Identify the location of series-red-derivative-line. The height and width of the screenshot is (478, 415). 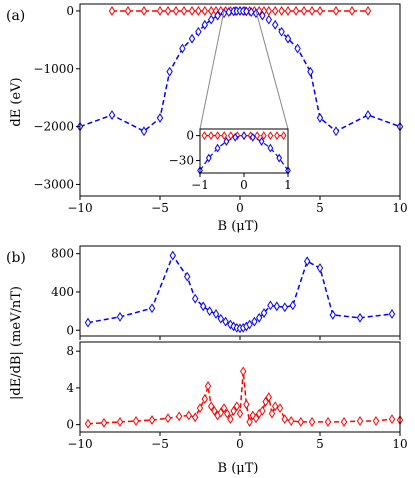
(244, 398).